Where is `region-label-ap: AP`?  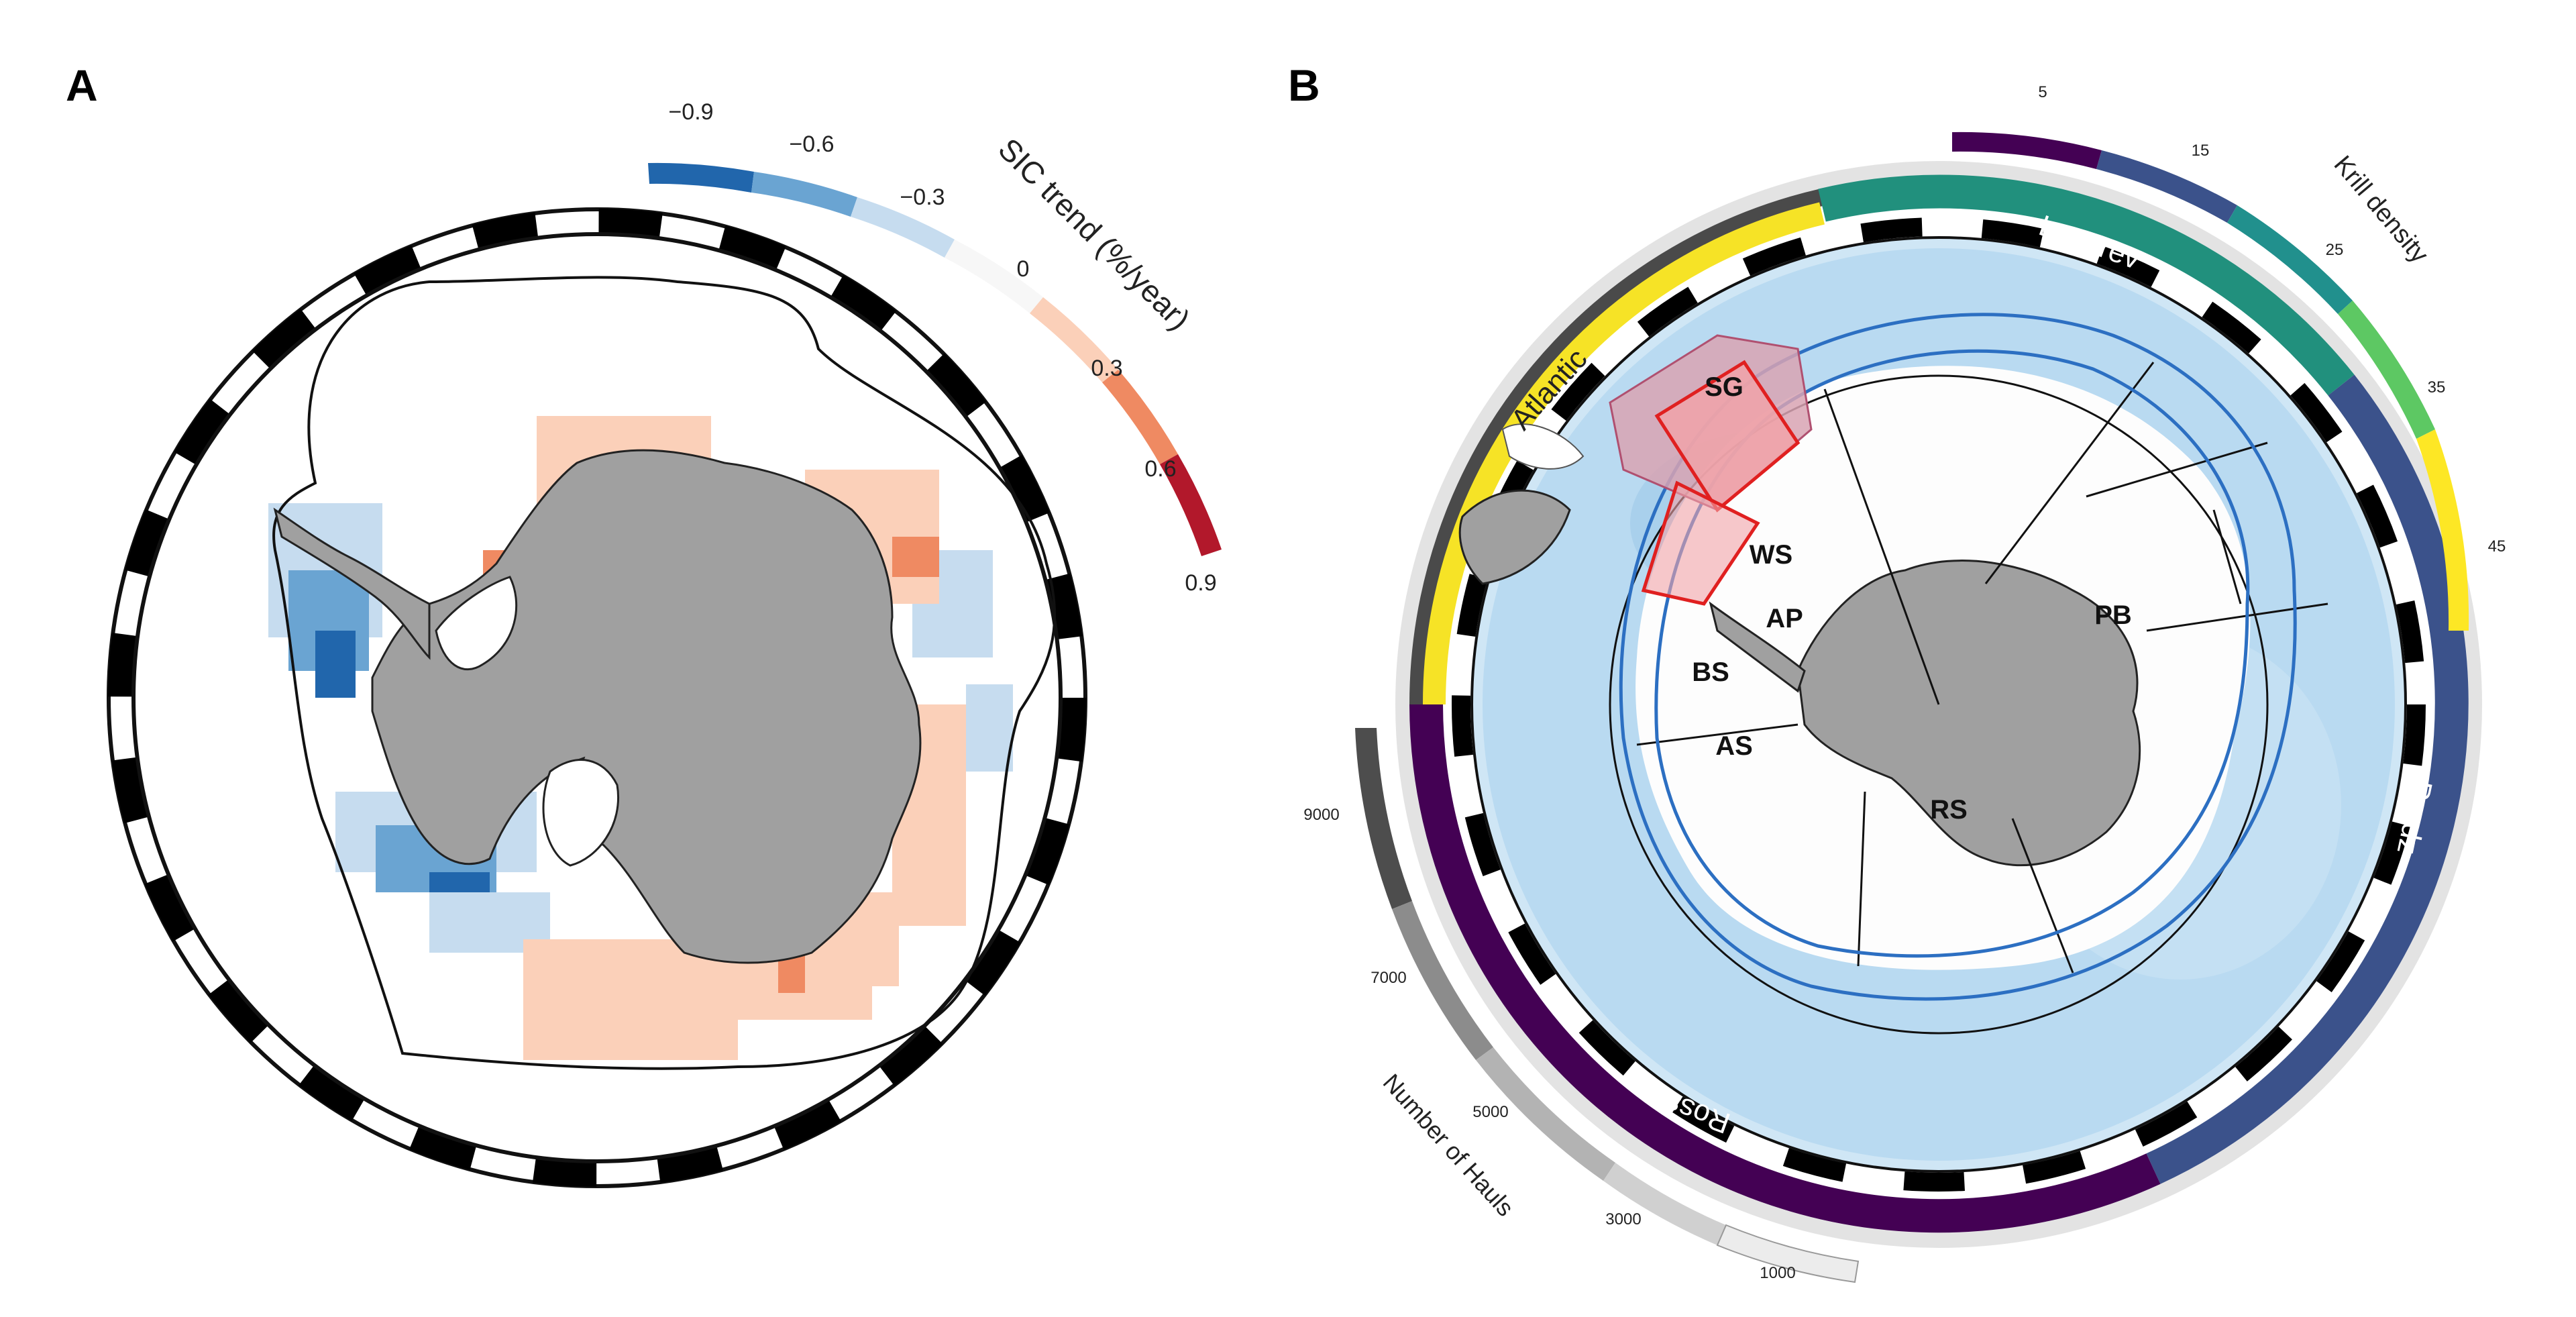 region-label-ap: AP is located at coordinates (1784, 618).